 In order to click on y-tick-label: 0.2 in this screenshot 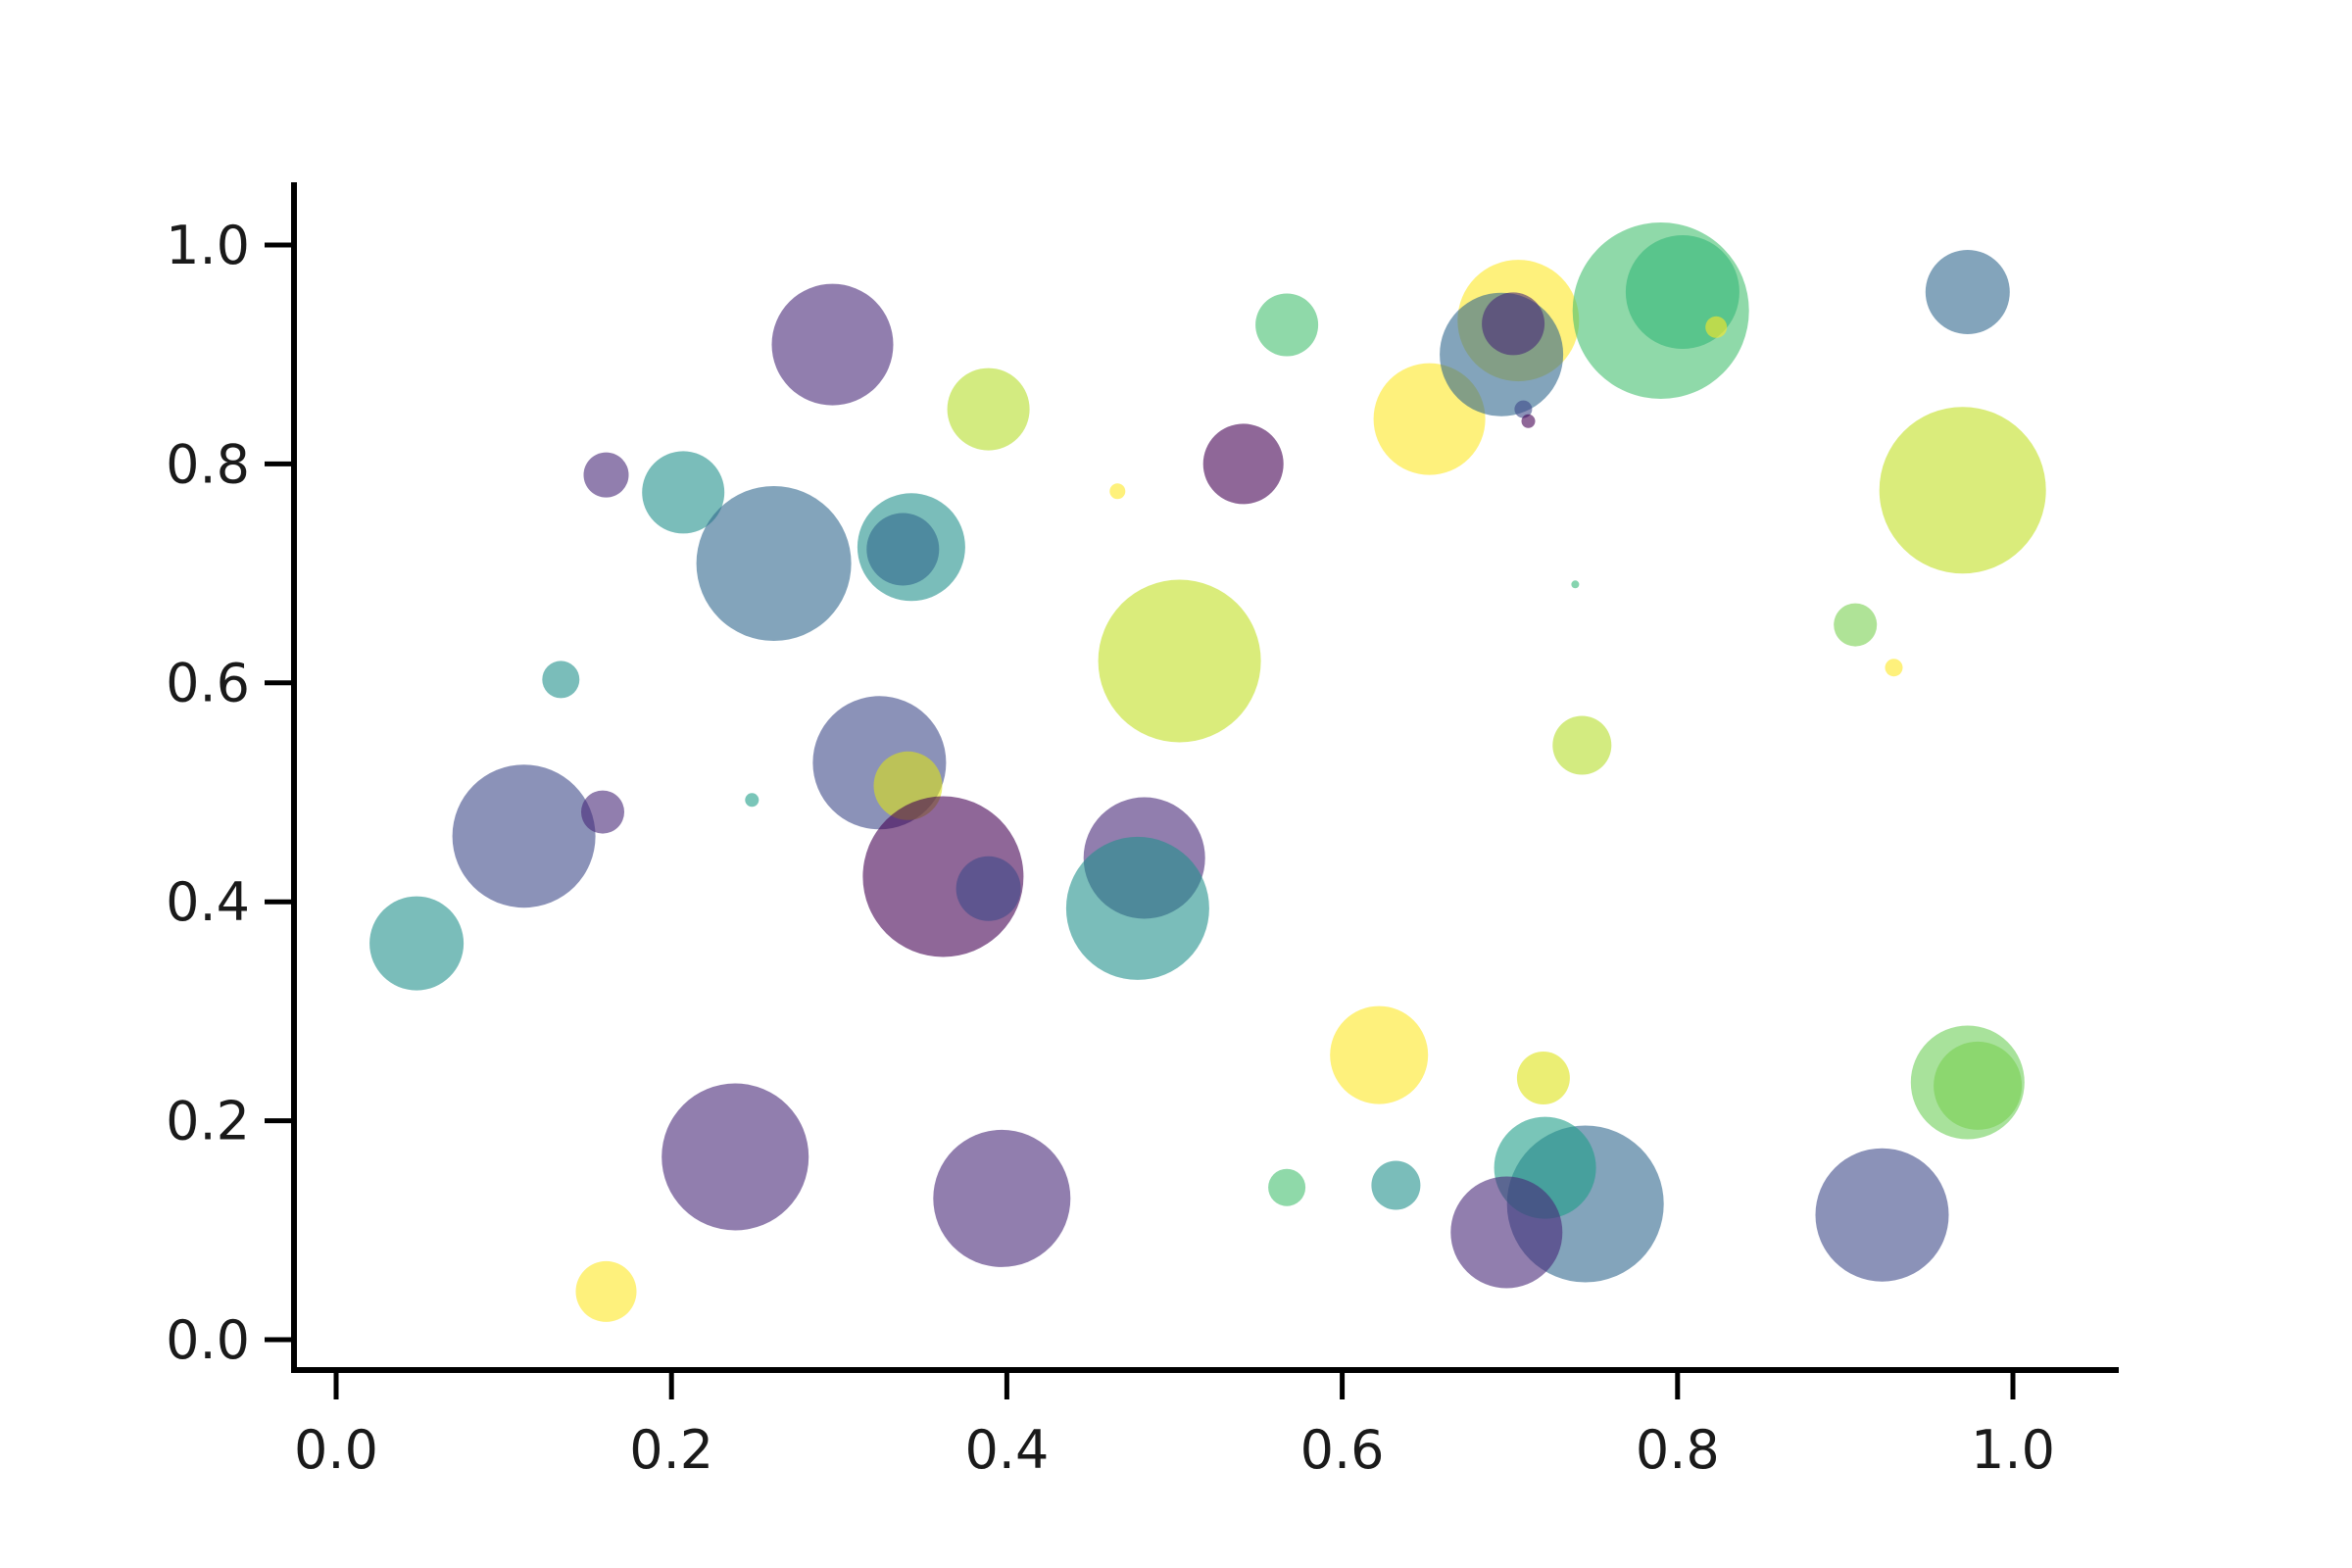, I will do `click(208, 1121)`.